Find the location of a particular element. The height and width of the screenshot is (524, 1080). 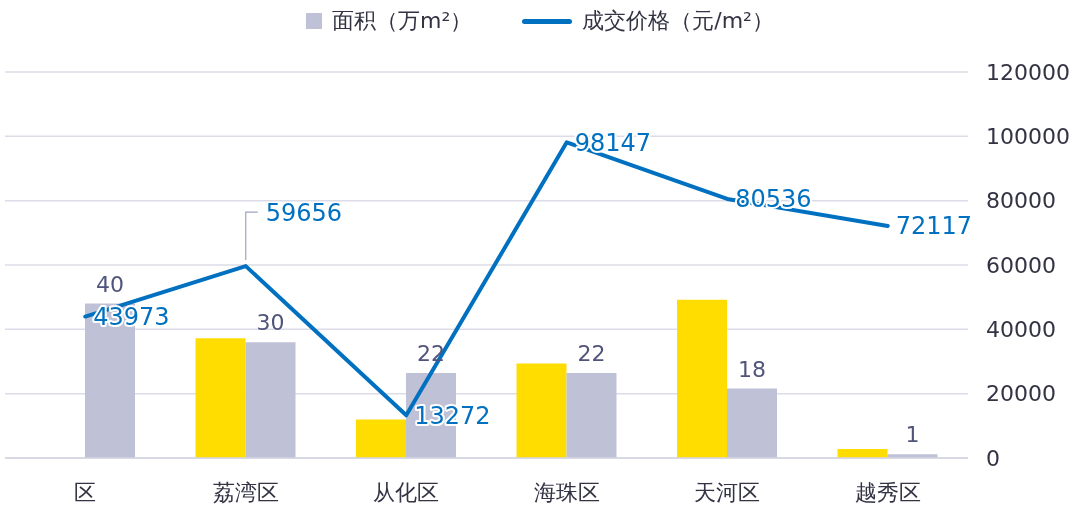

y2-tick-label: 120000 is located at coordinates (1028, 72).